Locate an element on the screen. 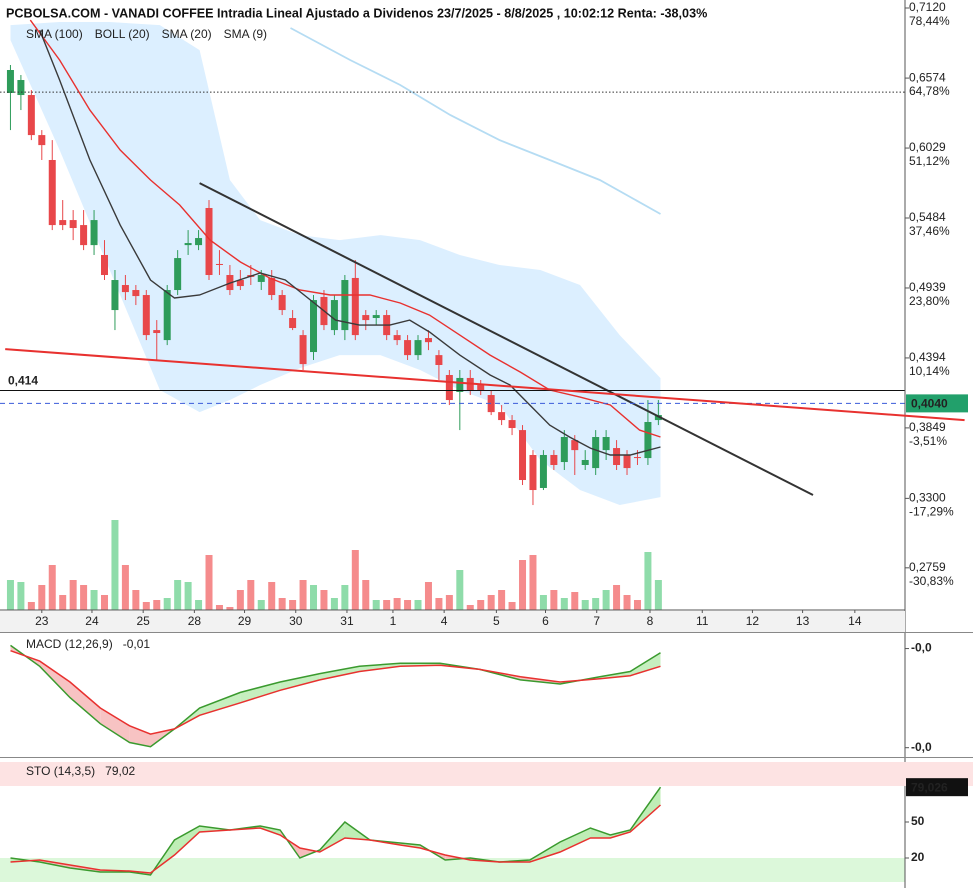  y2-tick-label: 51,12% is located at coordinates (929, 161).